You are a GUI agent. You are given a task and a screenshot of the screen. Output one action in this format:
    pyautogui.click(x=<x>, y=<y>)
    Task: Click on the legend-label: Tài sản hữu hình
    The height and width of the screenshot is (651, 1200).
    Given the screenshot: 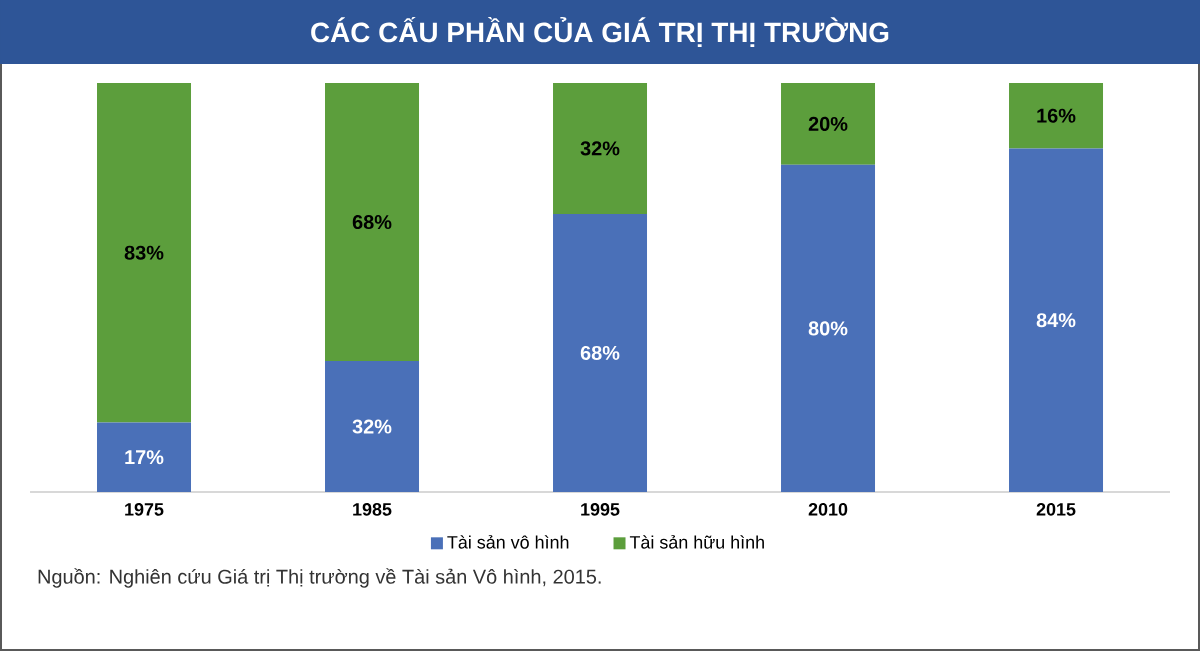 What is the action you would take?
    pyautogui.click(x=696, y=542)
    